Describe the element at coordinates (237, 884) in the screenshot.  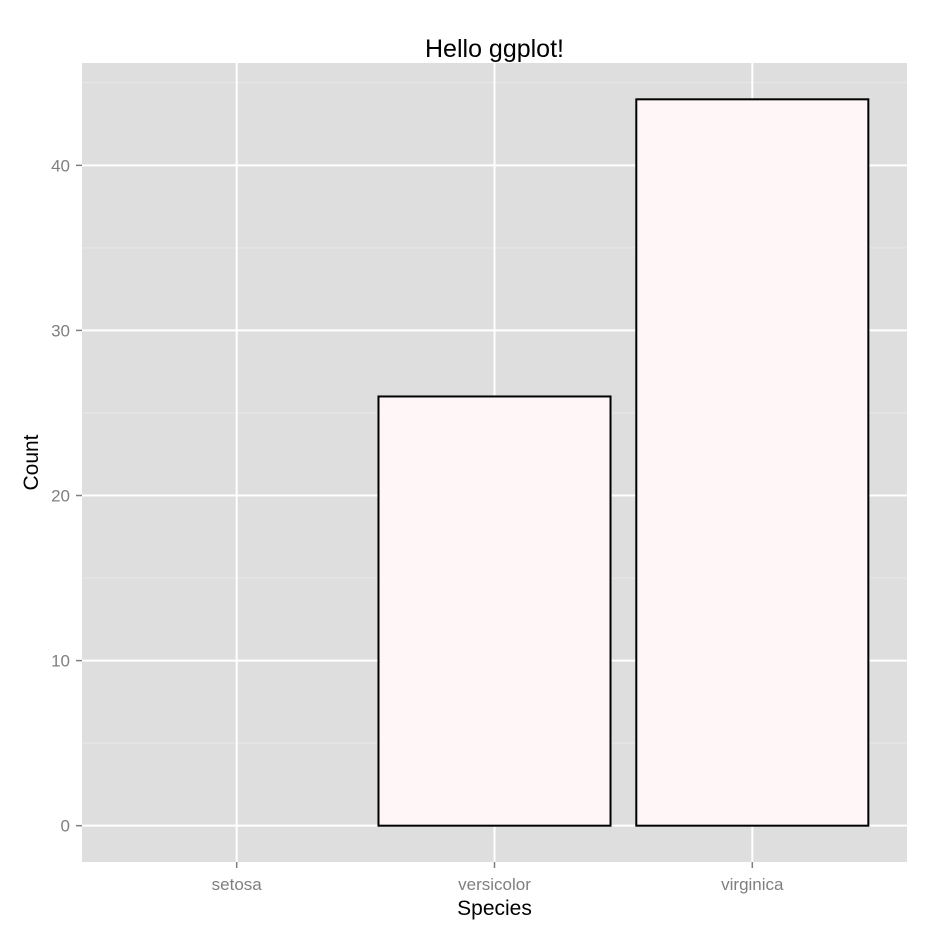
I see `x-tick-label: setosa` at that location.